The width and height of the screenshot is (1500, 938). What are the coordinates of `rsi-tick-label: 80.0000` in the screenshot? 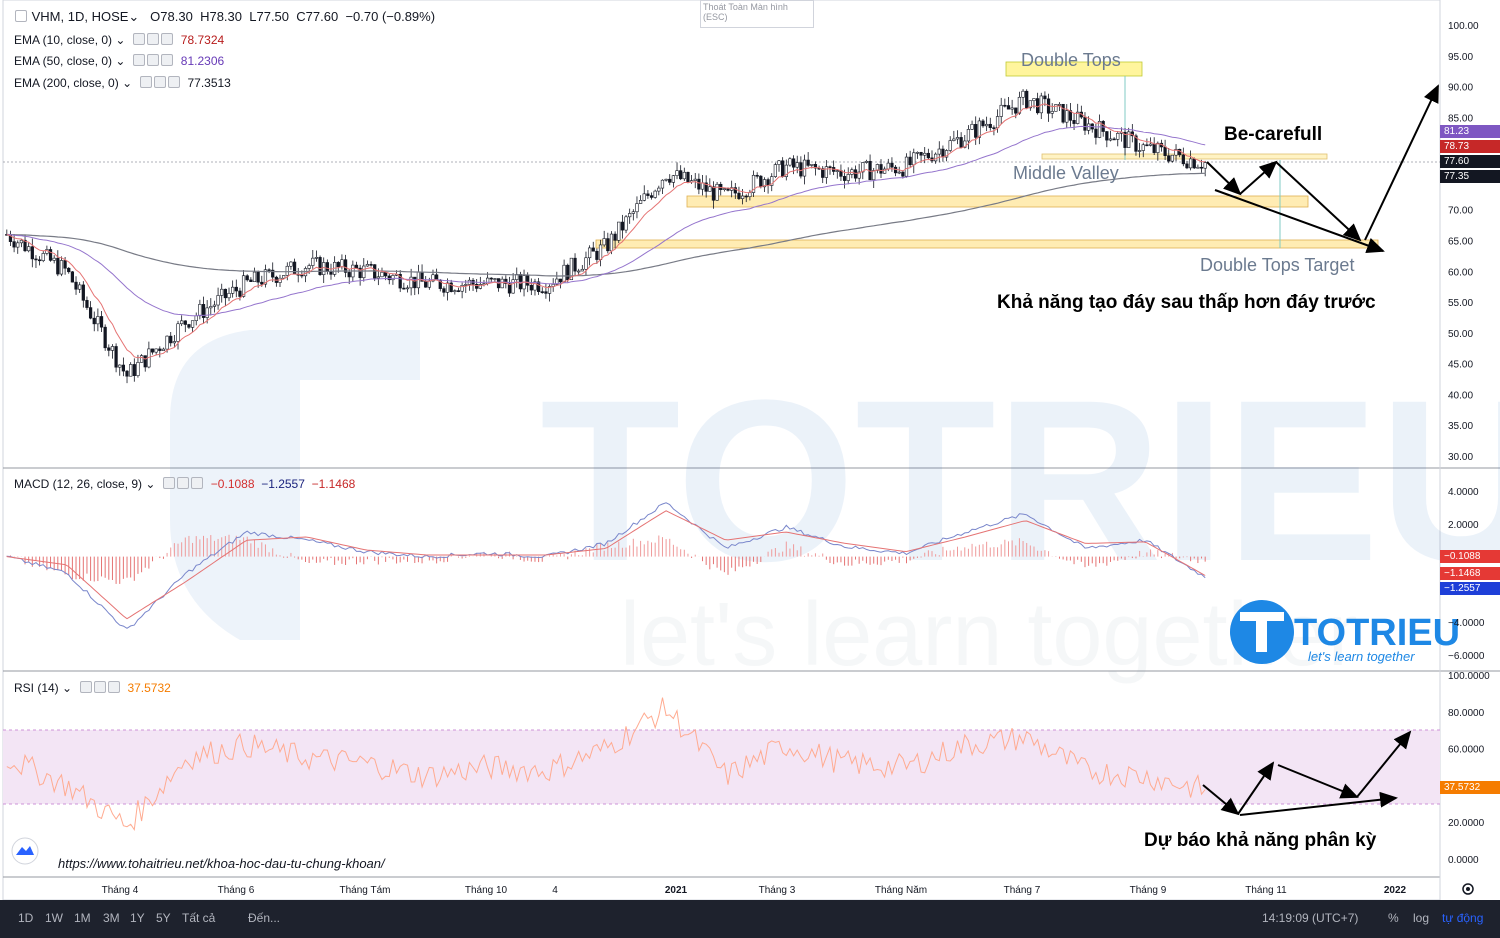 It's located at (1466, 713).